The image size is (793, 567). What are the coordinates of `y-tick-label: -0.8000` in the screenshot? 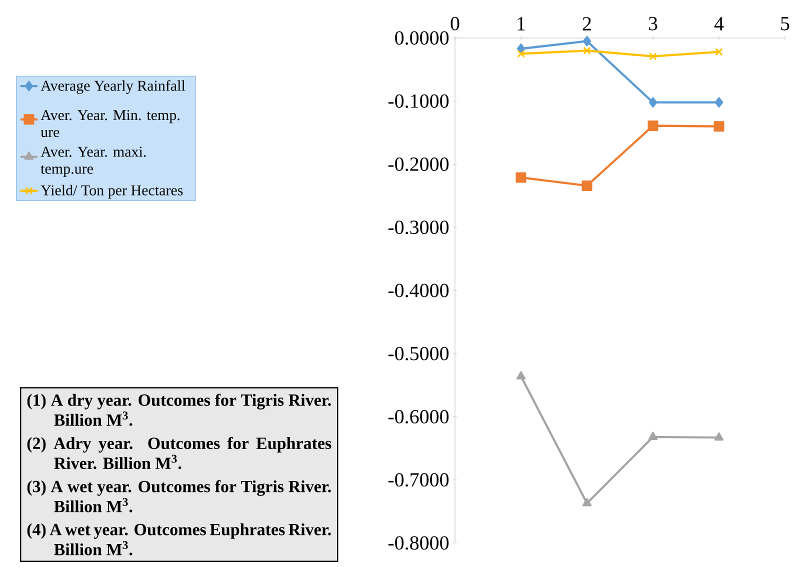 It's located at (418, 543).